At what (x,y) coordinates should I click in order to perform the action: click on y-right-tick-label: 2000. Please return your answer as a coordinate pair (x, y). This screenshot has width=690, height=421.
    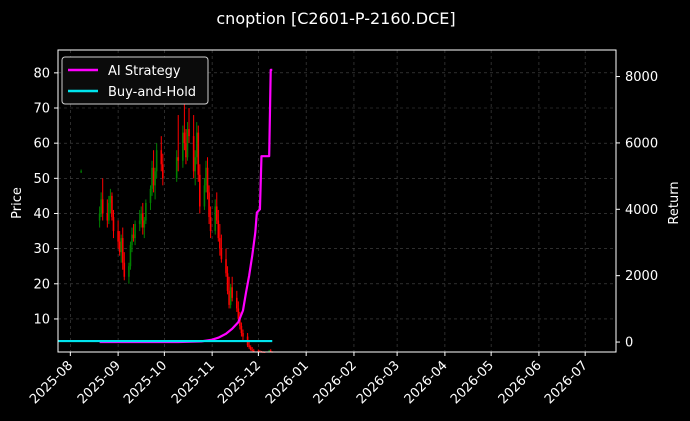
    Looking at the image, I should click on (641, 276).